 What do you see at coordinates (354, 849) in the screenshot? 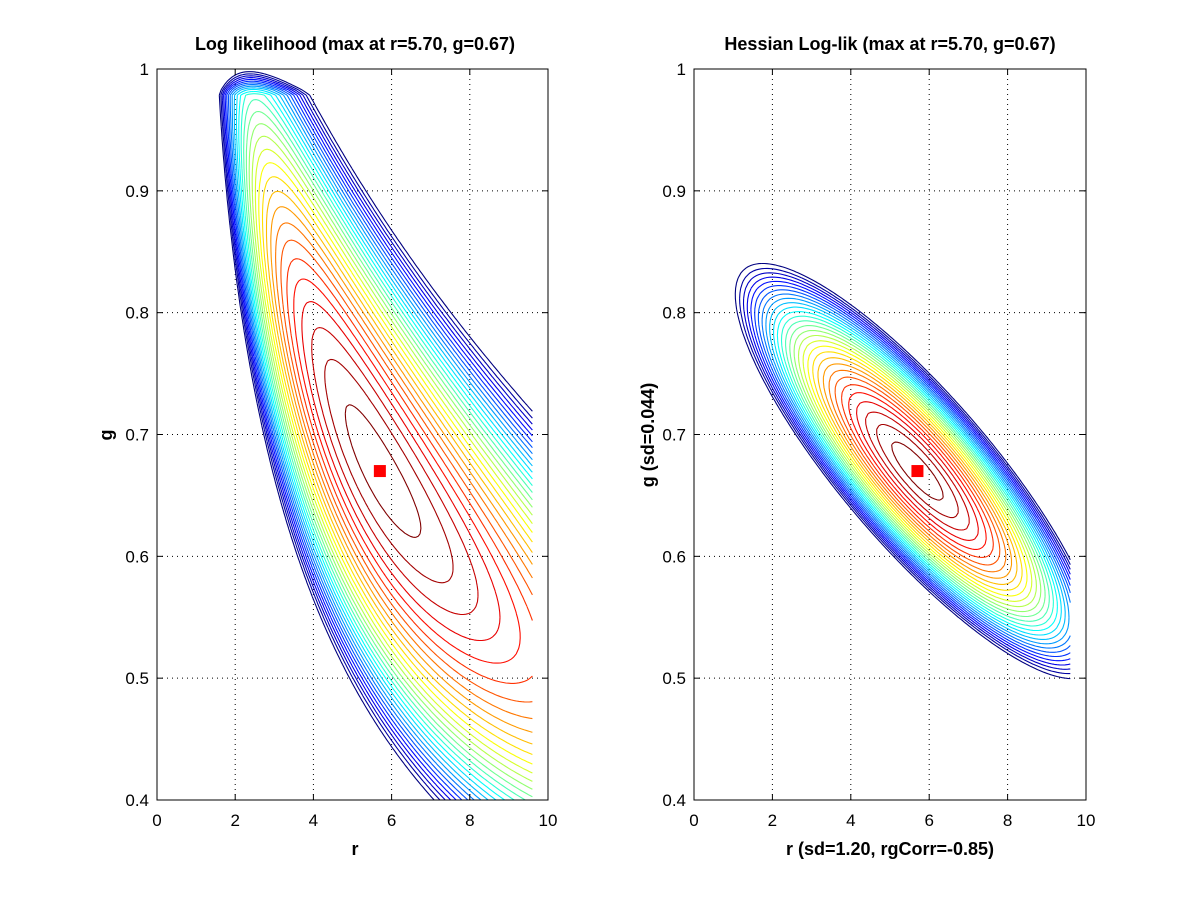
I see `left-x-label: r` at bounding box center [354, 849].